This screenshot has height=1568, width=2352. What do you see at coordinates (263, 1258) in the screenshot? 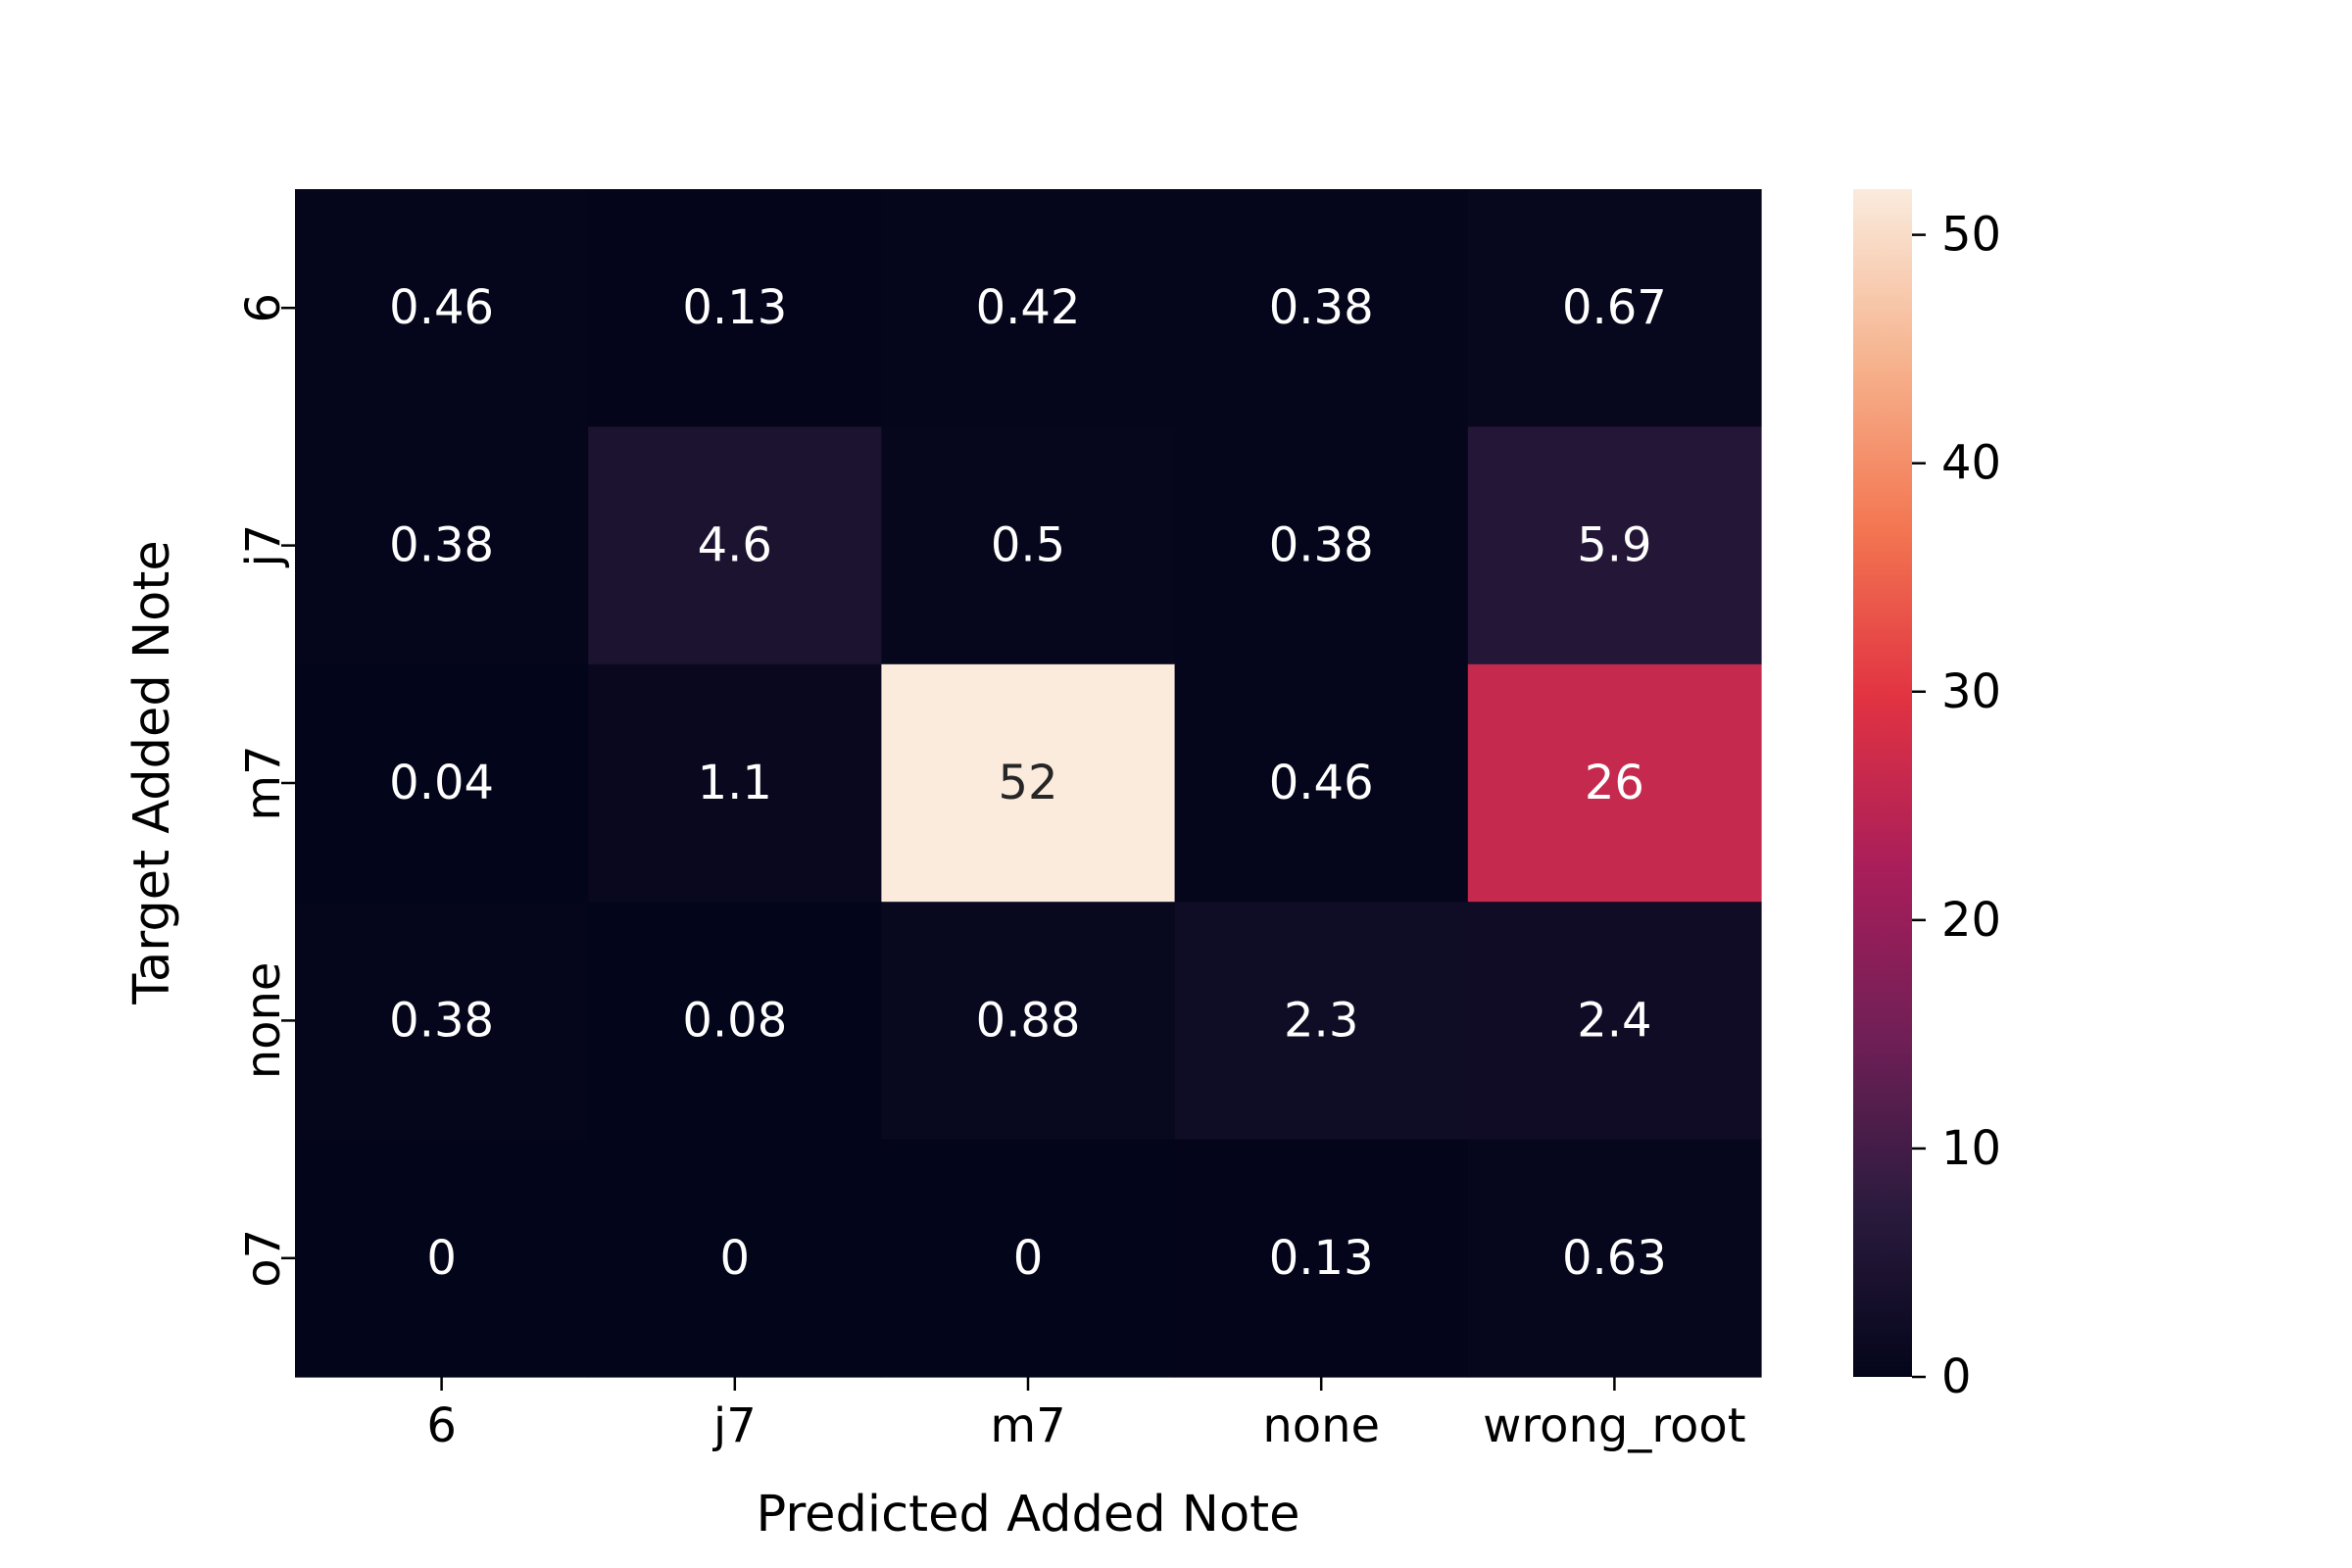
I see `y-tick-label: o7` at bounding box center [263, 1258].